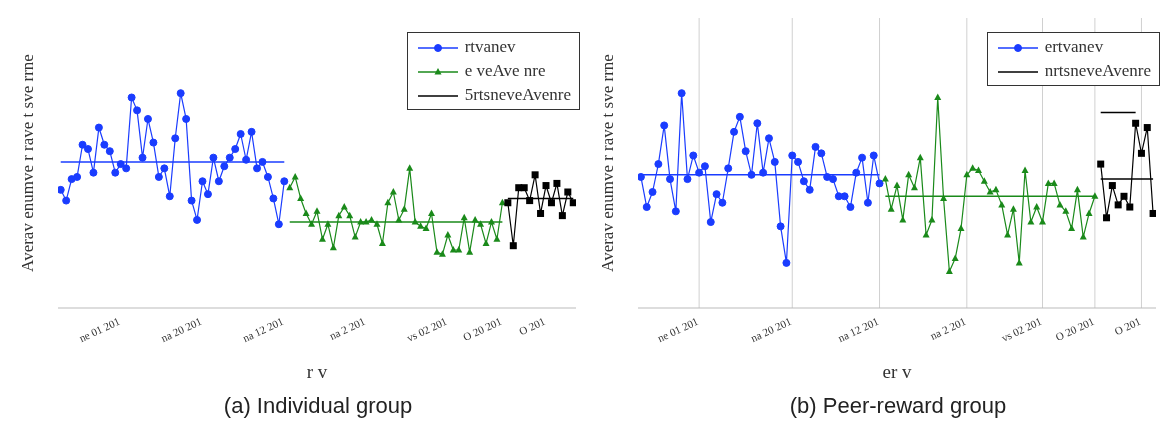  What do you see at coordinates (898, 406) in the screenshot?
I see `text: (b) Peer-reward group` at bounding box center [898, 406].